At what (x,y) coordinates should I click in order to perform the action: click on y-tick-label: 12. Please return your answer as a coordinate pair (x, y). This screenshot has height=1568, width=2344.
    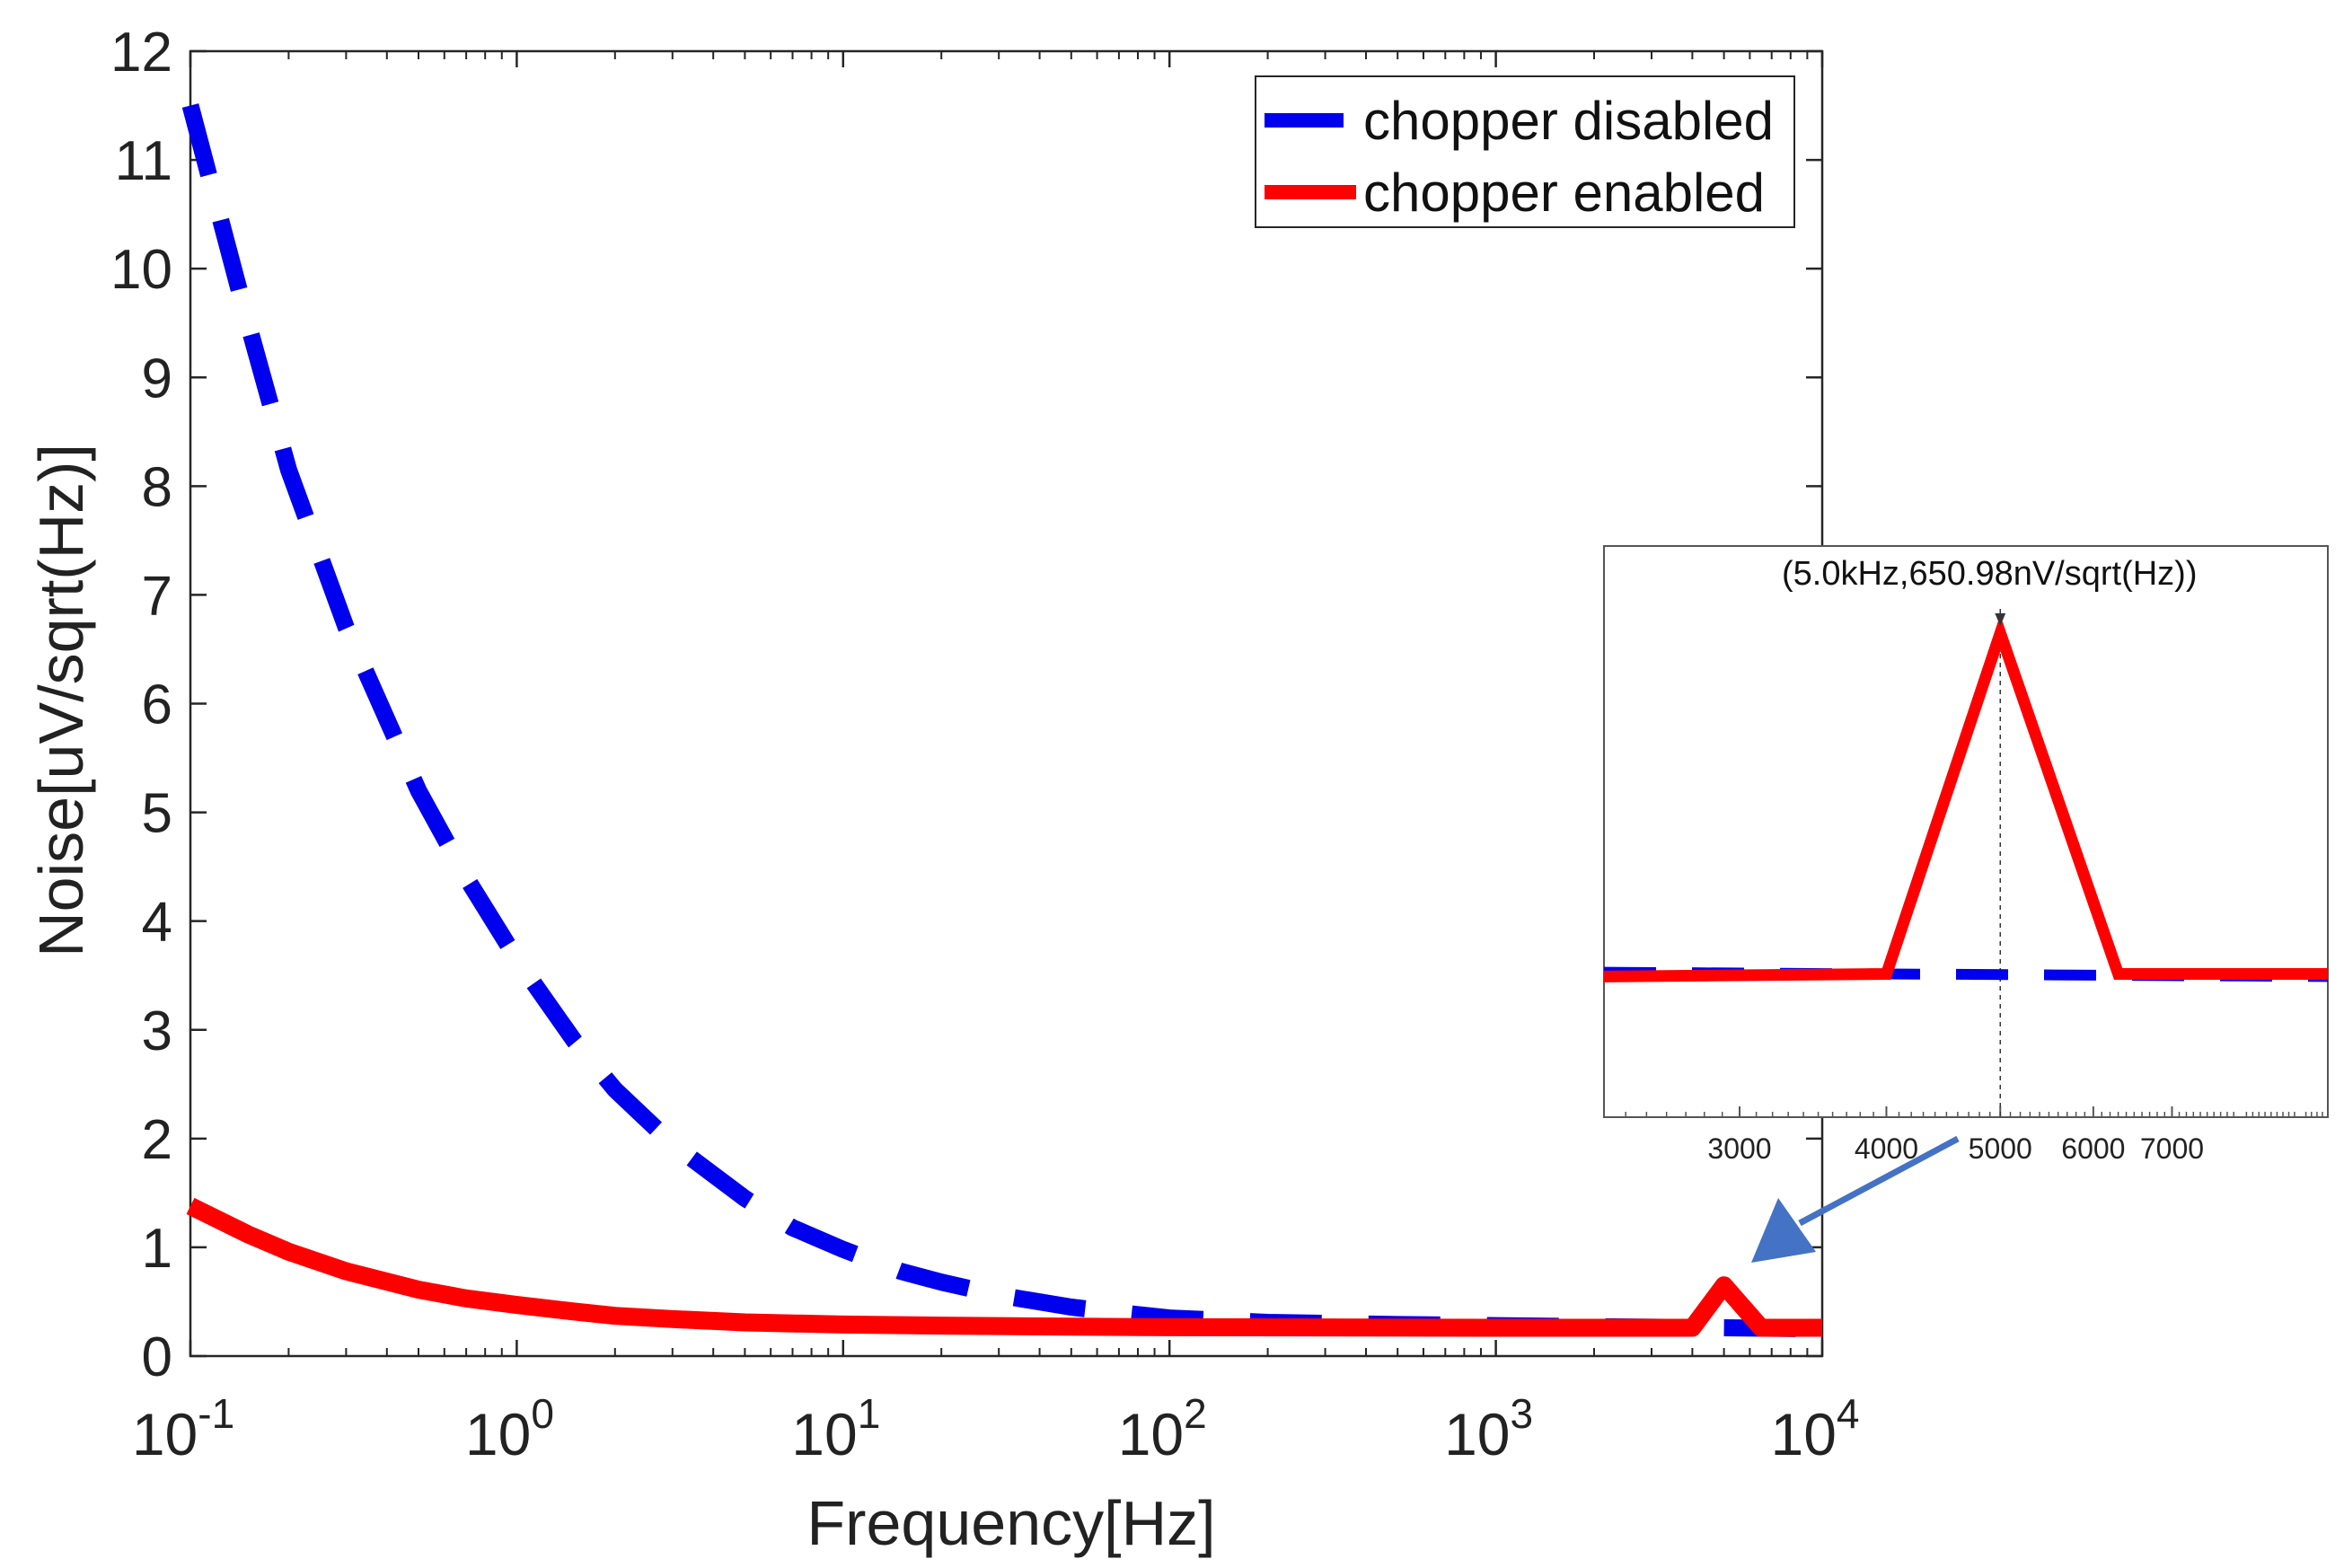
    Looking at the image, I should click on (141, 53).